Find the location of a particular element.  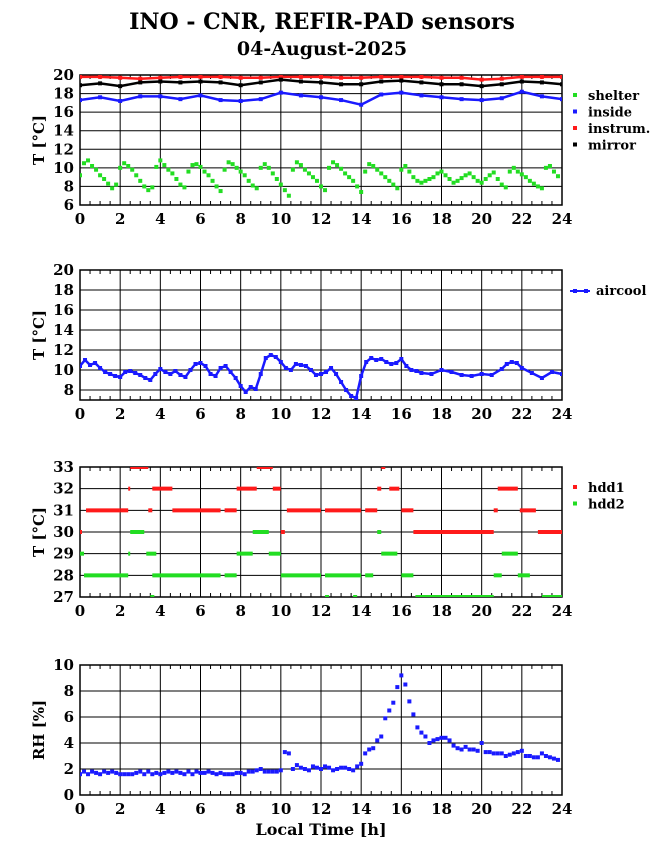

legend-marker-dot is located at coordinates (586, 291).